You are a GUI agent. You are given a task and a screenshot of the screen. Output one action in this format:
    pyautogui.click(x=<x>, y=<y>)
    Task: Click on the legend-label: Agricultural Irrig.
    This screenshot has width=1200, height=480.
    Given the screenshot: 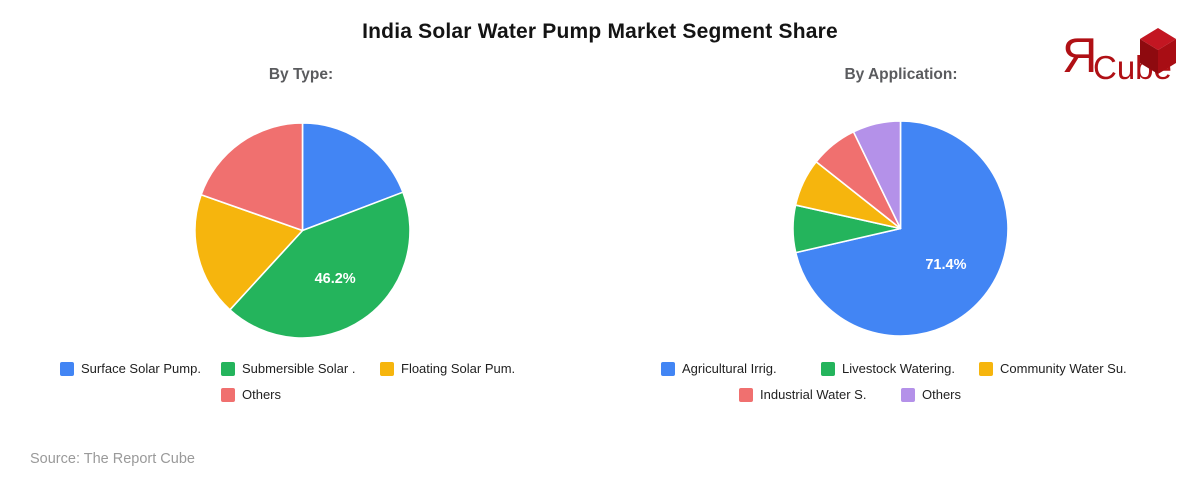 What is the action you would take?
    pyautogui.click(x=729, y=368)
    